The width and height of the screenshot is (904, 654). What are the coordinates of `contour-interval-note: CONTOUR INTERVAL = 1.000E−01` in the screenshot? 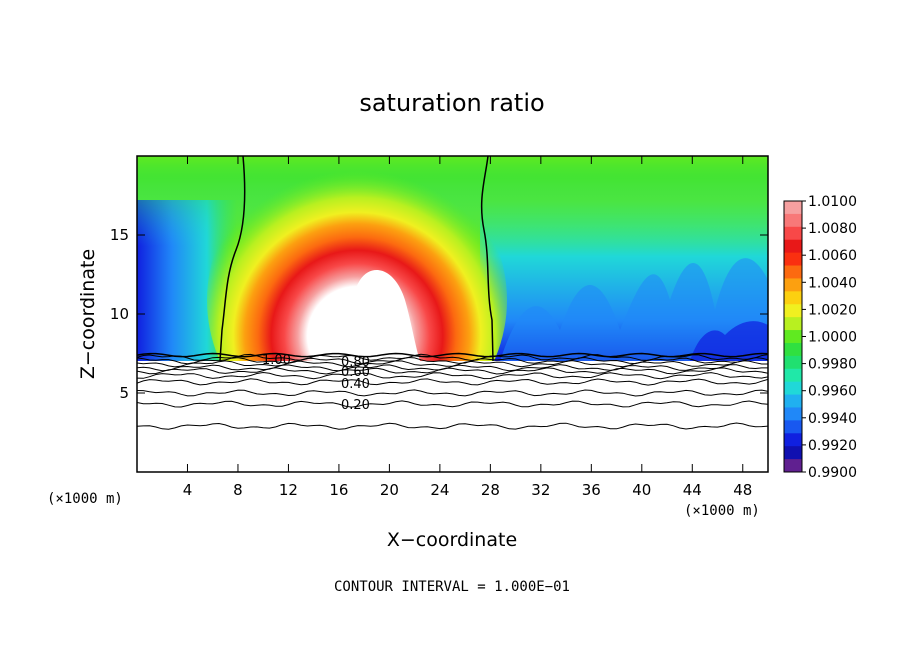 It's located at (452, 587).